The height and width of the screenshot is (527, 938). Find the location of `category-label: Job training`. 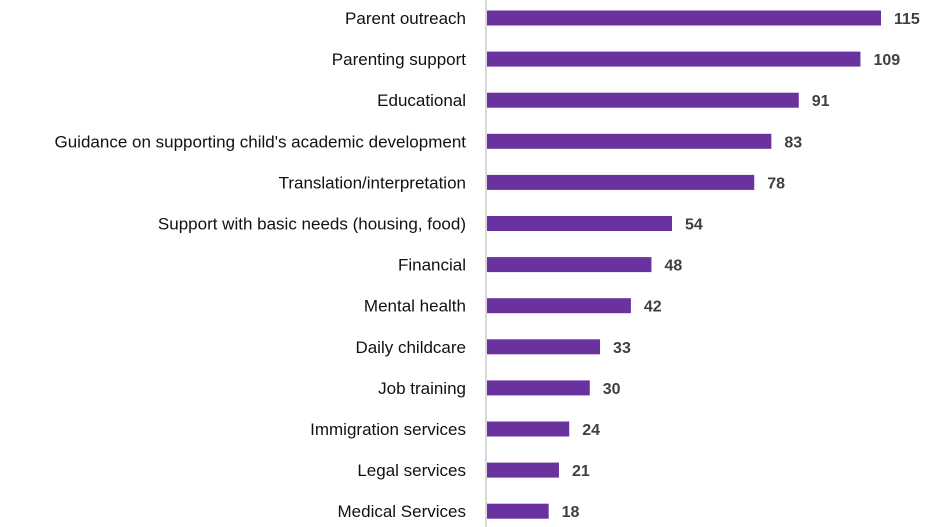

category-label: Job training is located at coordinates (422, 388).